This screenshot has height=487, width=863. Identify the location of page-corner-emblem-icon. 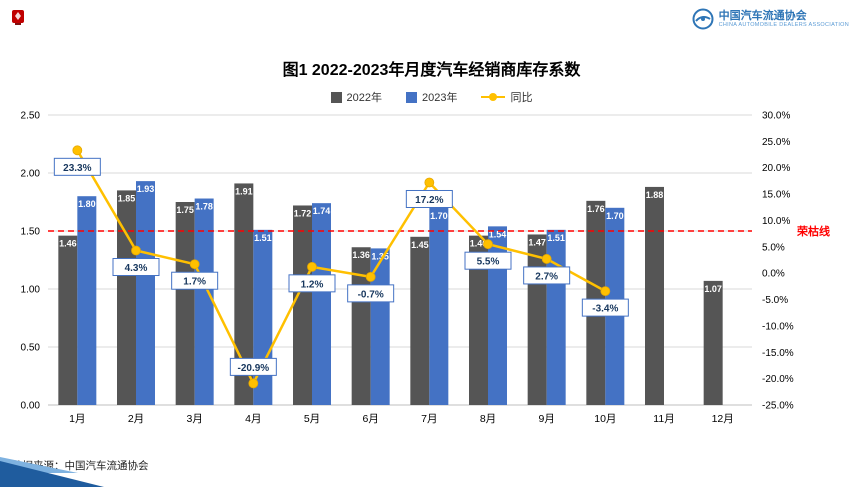
(18, 17).